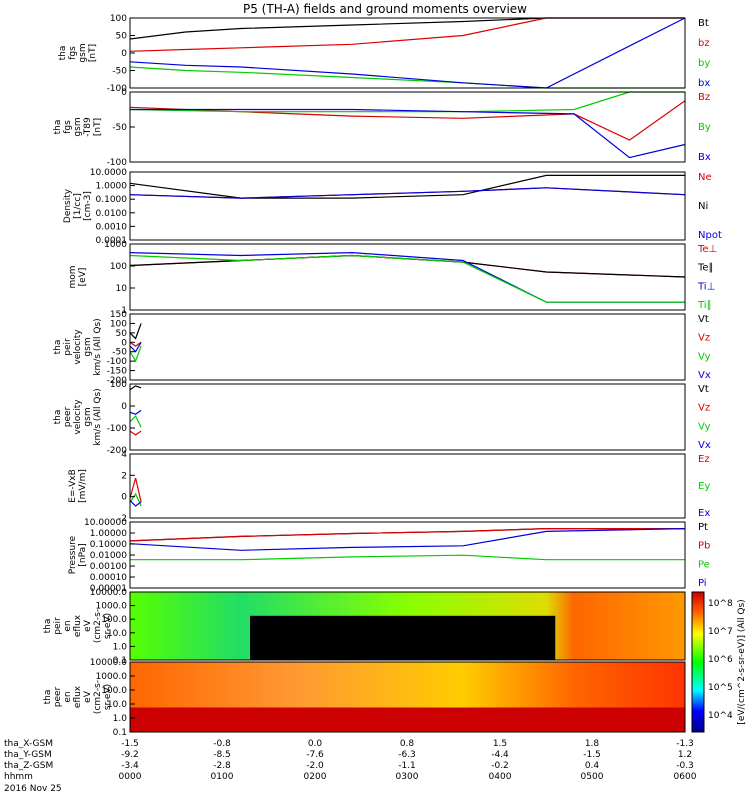  Describe the element at coordinates (698, 662) in the screenshot. I see `colorbar-gradient` at that location.